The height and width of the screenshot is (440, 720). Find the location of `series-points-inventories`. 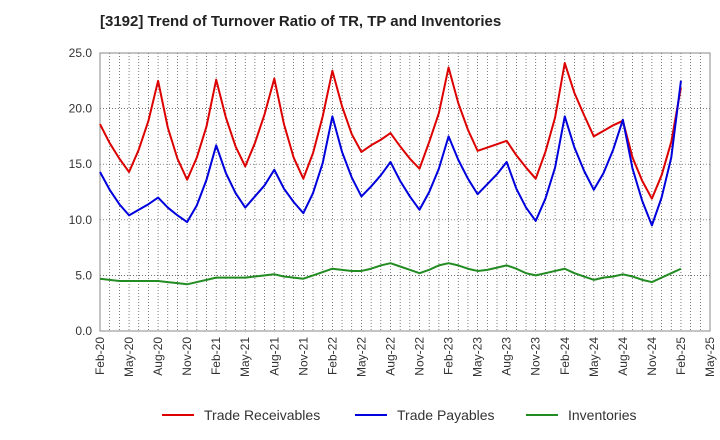

series-points-inventories is located at coordinates (391, 274).